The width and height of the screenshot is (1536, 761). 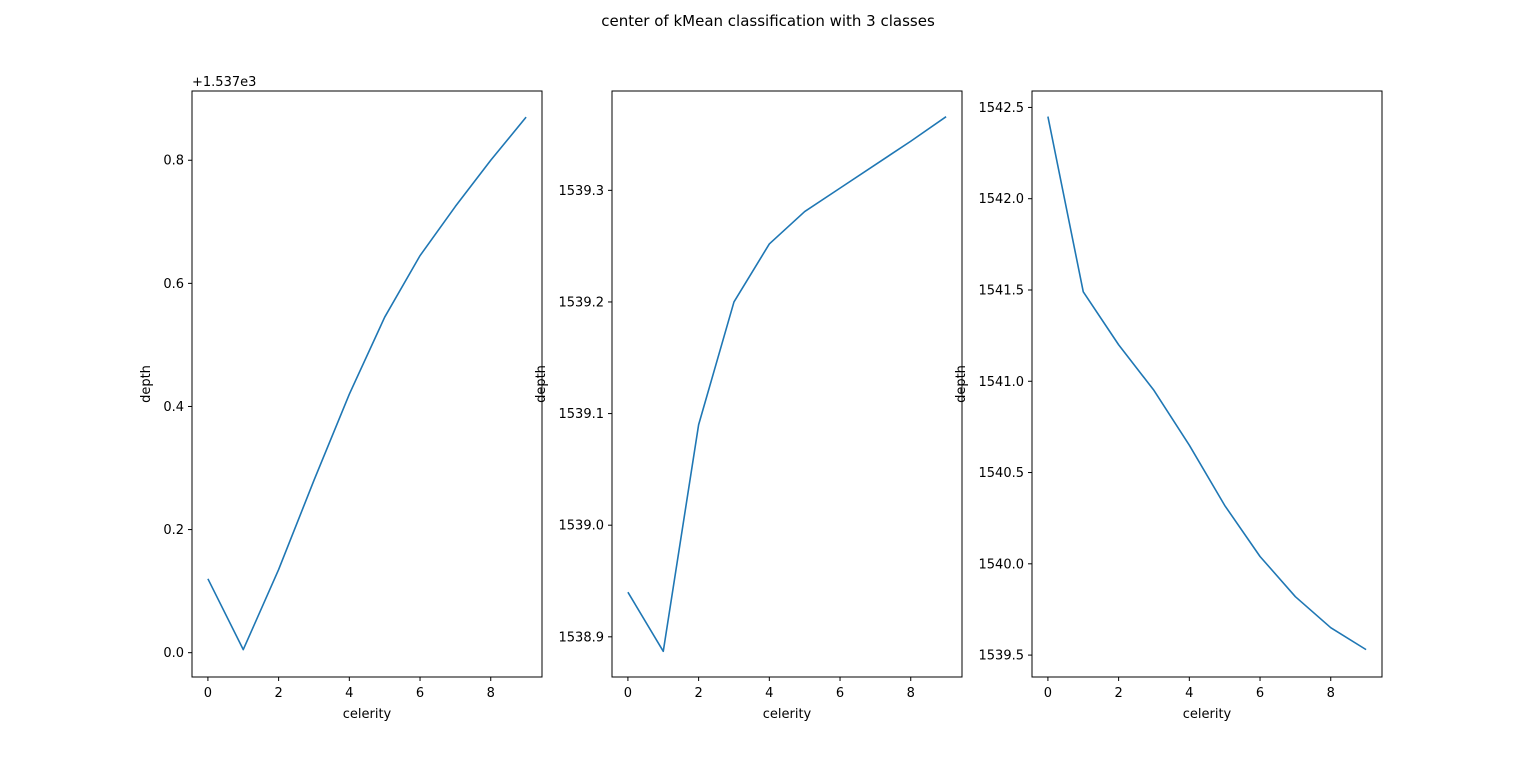 I want to click on y-tick-label: 0.0, so click(x=173, y=653).